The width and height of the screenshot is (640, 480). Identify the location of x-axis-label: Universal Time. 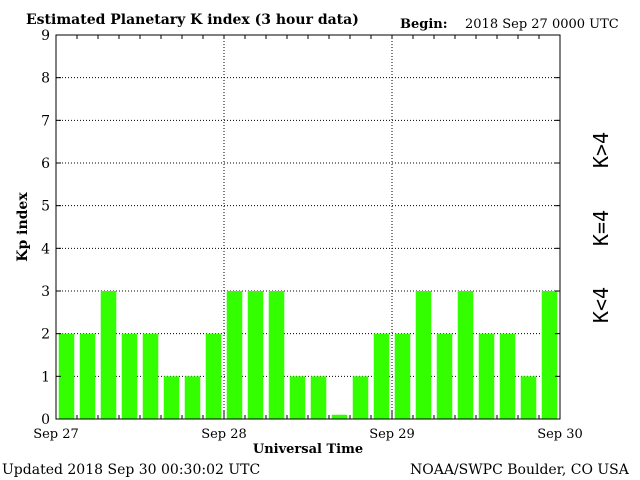
(308, 449).